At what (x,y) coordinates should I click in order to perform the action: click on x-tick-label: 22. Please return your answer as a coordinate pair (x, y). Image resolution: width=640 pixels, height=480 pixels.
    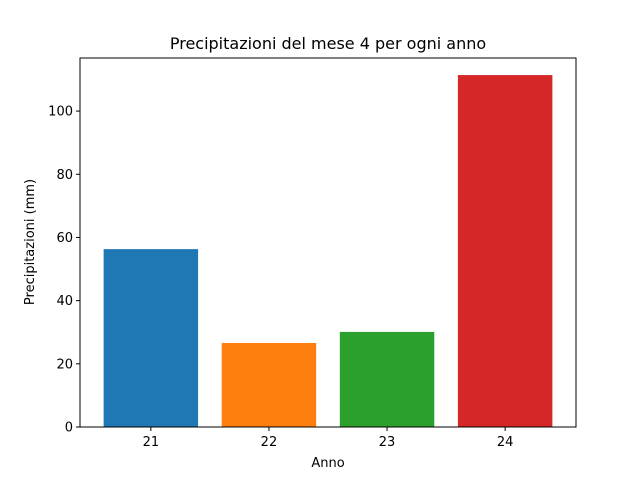
    Looking at the image, I should click on (269, 442).